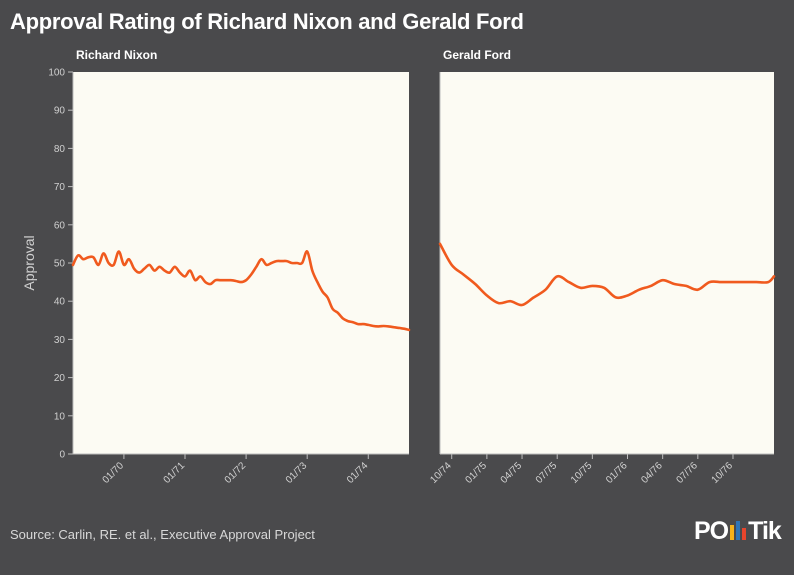 Image resolution: width=794 pixels, height=575 pixels. Describe the element at coordinates (723, 473) in the screenshot. I see `x-tick-label: 10/76` at that location.